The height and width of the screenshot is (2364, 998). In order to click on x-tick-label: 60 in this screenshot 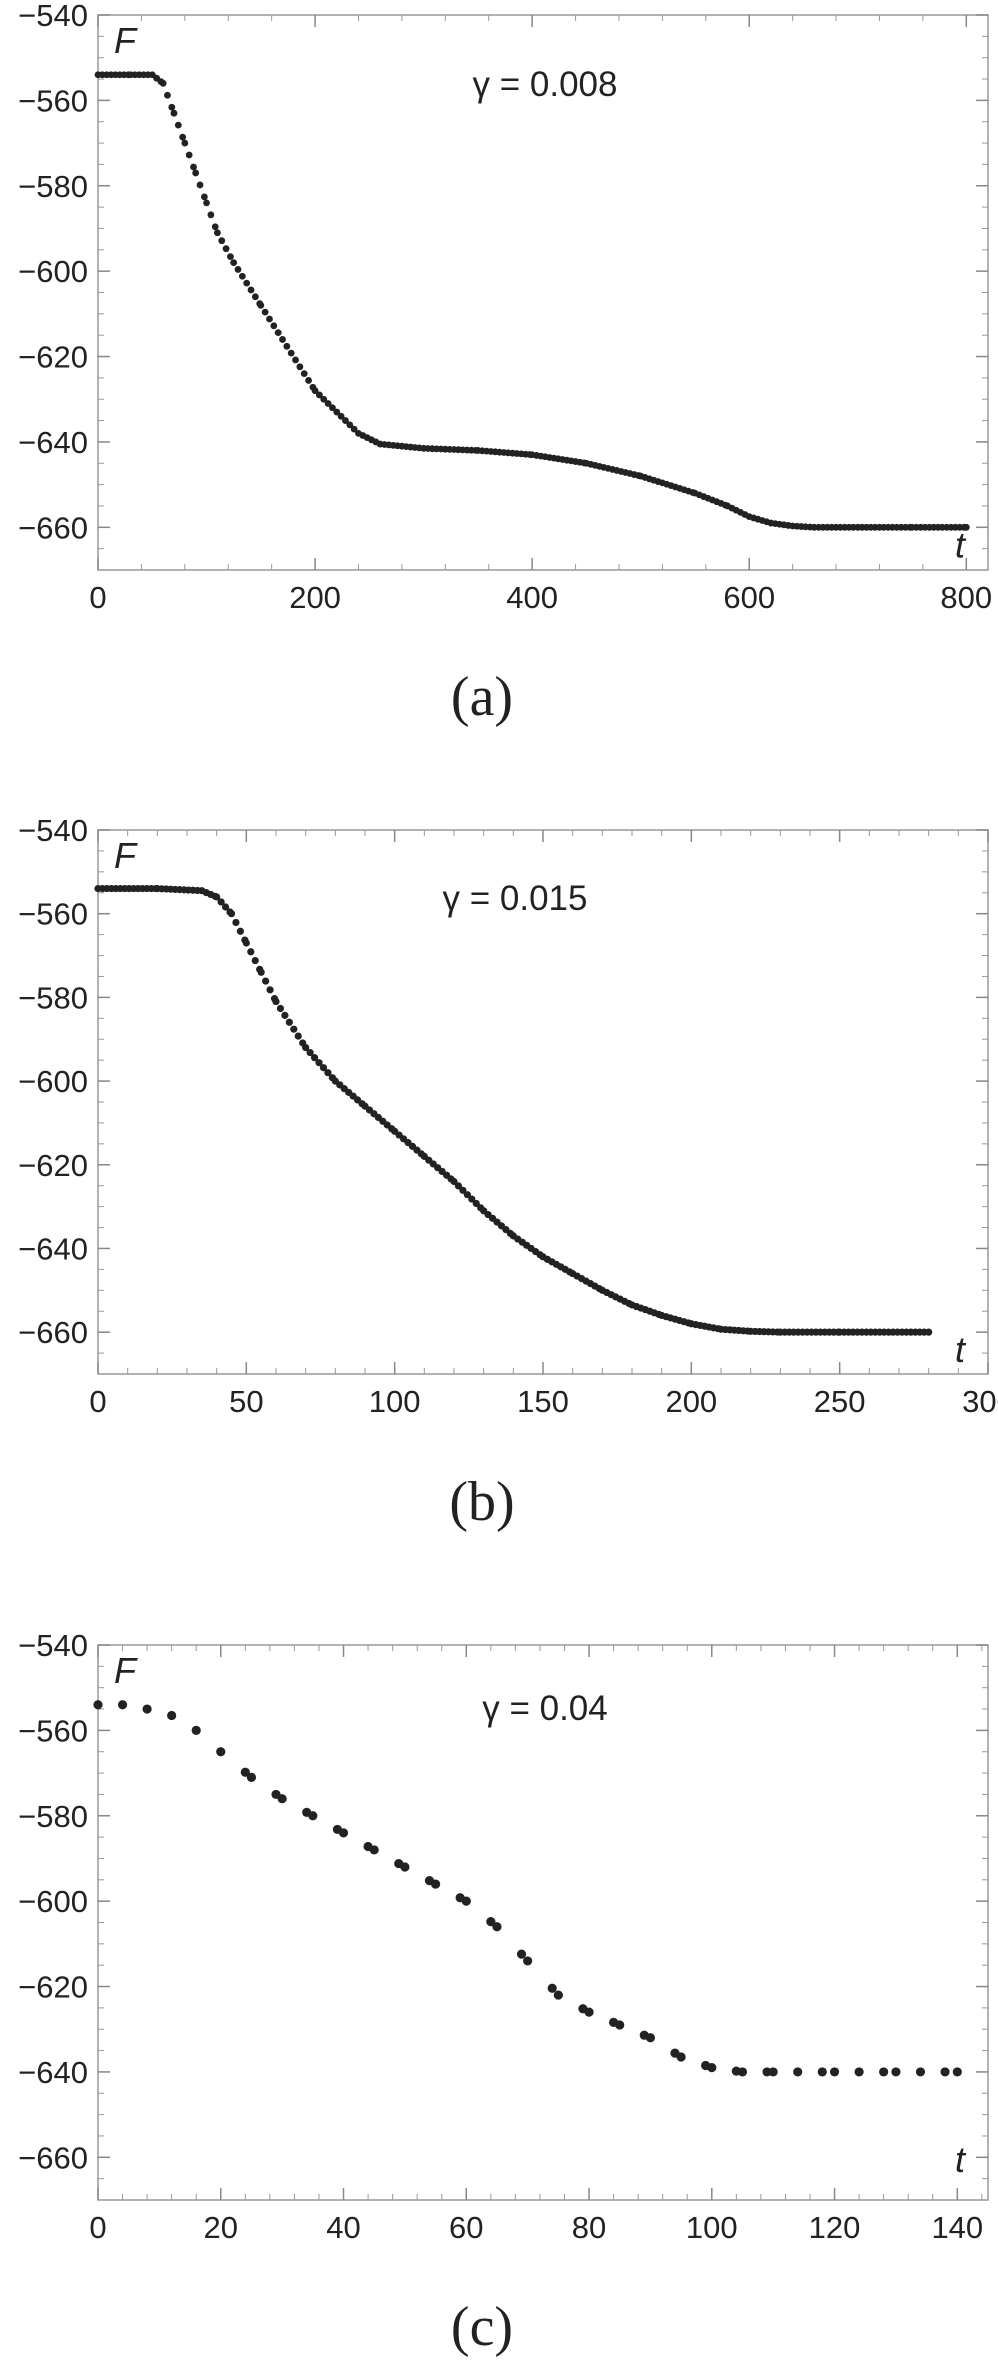, I will do `click(466, 2227)`.